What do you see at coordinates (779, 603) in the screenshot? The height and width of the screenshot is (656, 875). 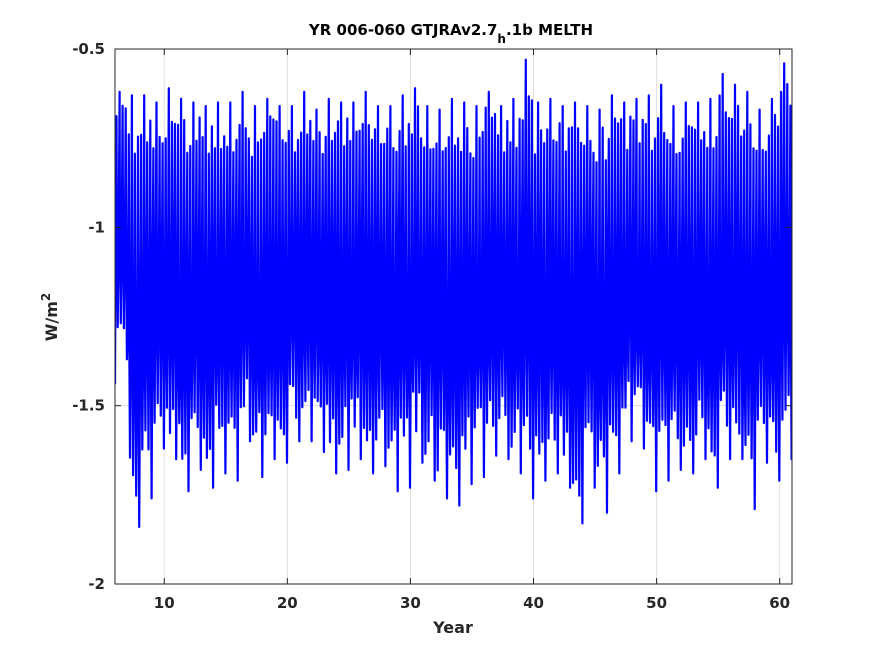 I see `x-tick-label: 60` at bounding box center [779, 603].